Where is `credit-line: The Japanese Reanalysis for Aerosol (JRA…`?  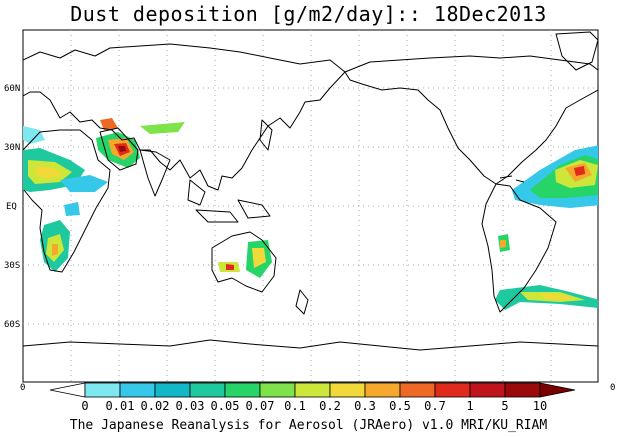
credit-line: The Japanese Reanalysis for Aerosol (JRA… is located at coordinates (308, 425).